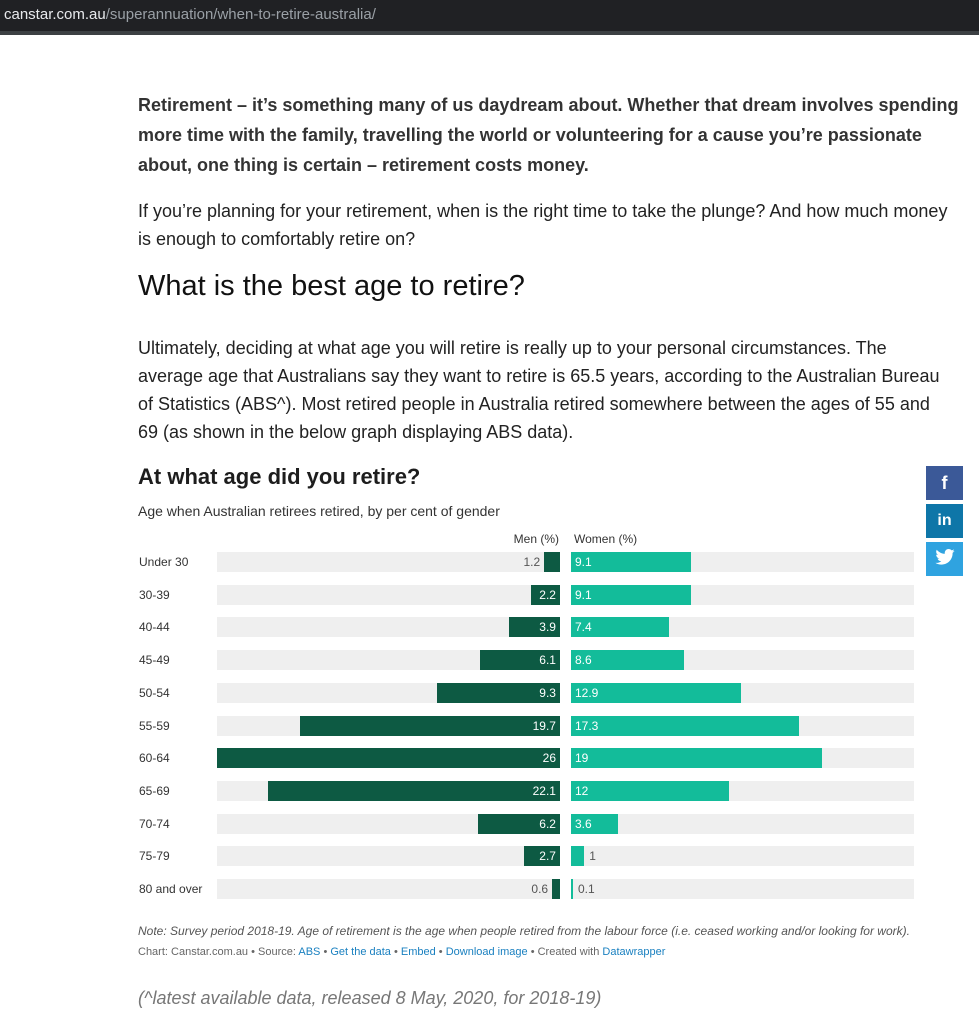 The image size is (979, 1024). What do you see at coordinates (154, 758) in the screenshot?
I see `category-label: 60-64` at bounding box center [154, 758].